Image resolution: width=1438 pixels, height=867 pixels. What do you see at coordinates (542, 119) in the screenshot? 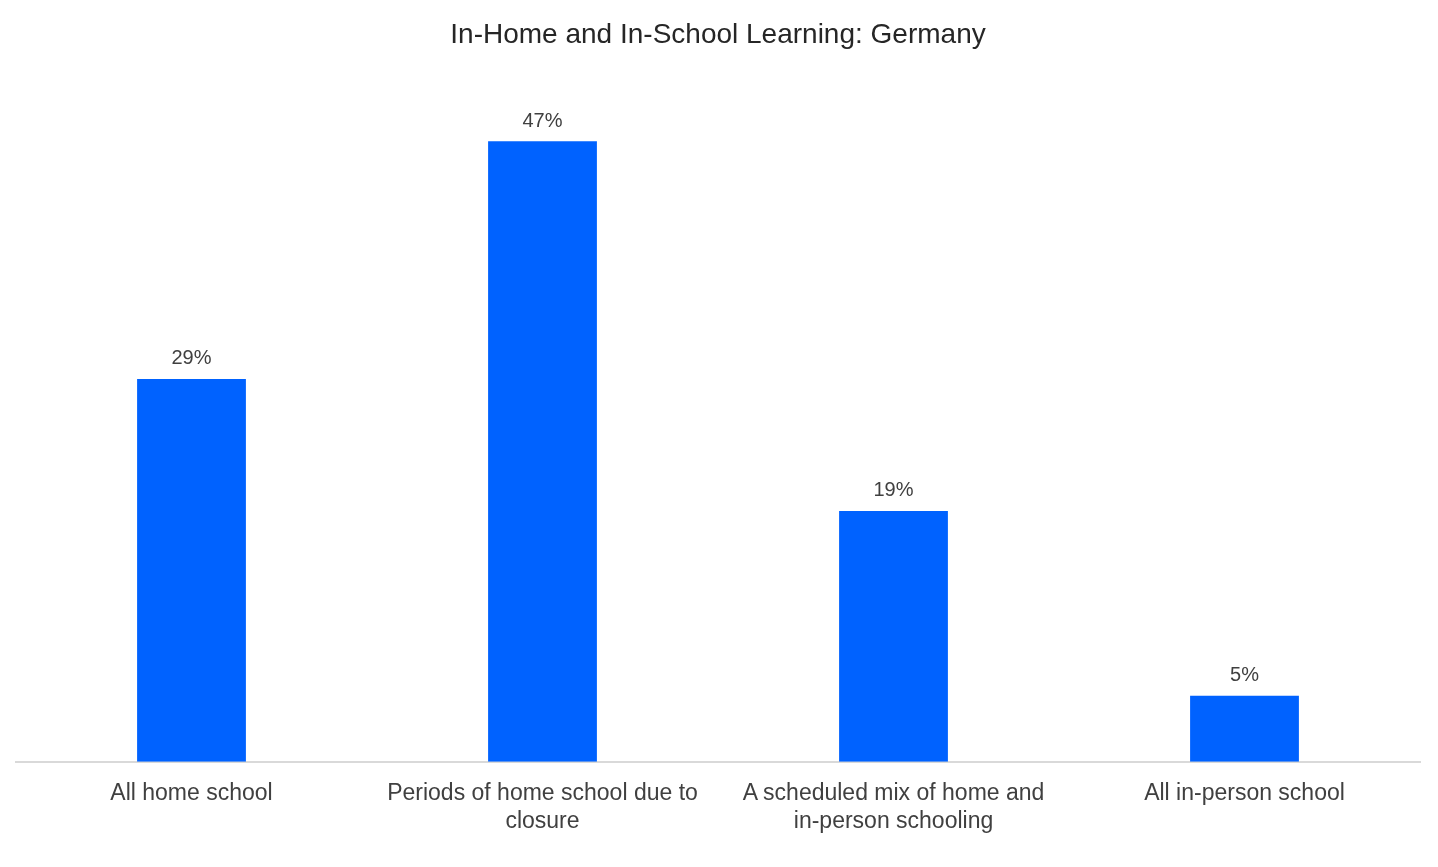
I see `data-label: 47%` at bounding box center [542, 119].